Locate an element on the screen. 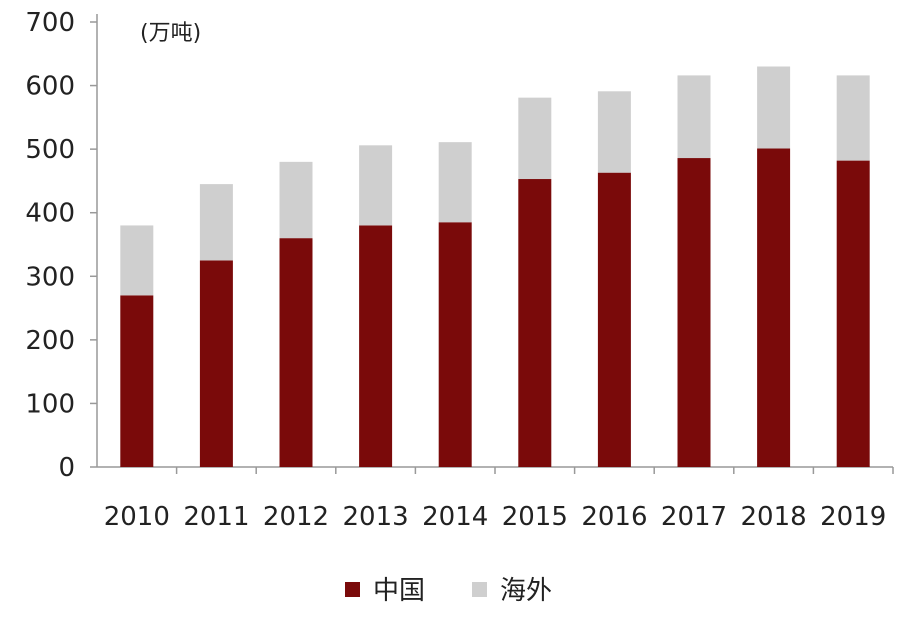  x-tick-label: 2012 is located at coordinates (296, 517).